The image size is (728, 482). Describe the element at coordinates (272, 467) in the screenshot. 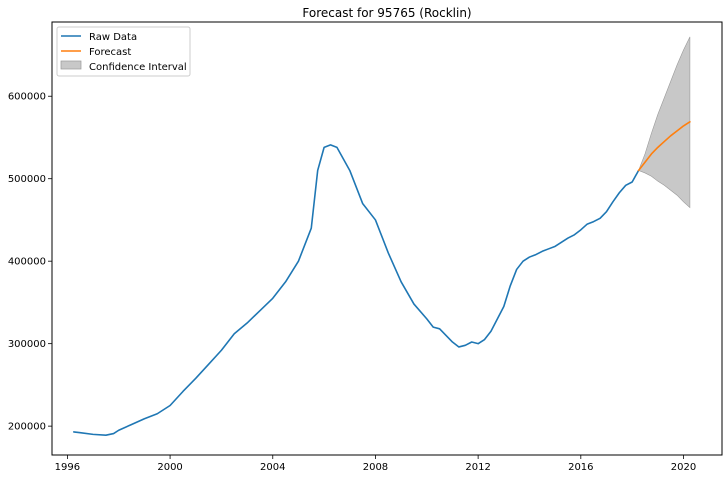

I see `x-tick-label: 2004` at that location.